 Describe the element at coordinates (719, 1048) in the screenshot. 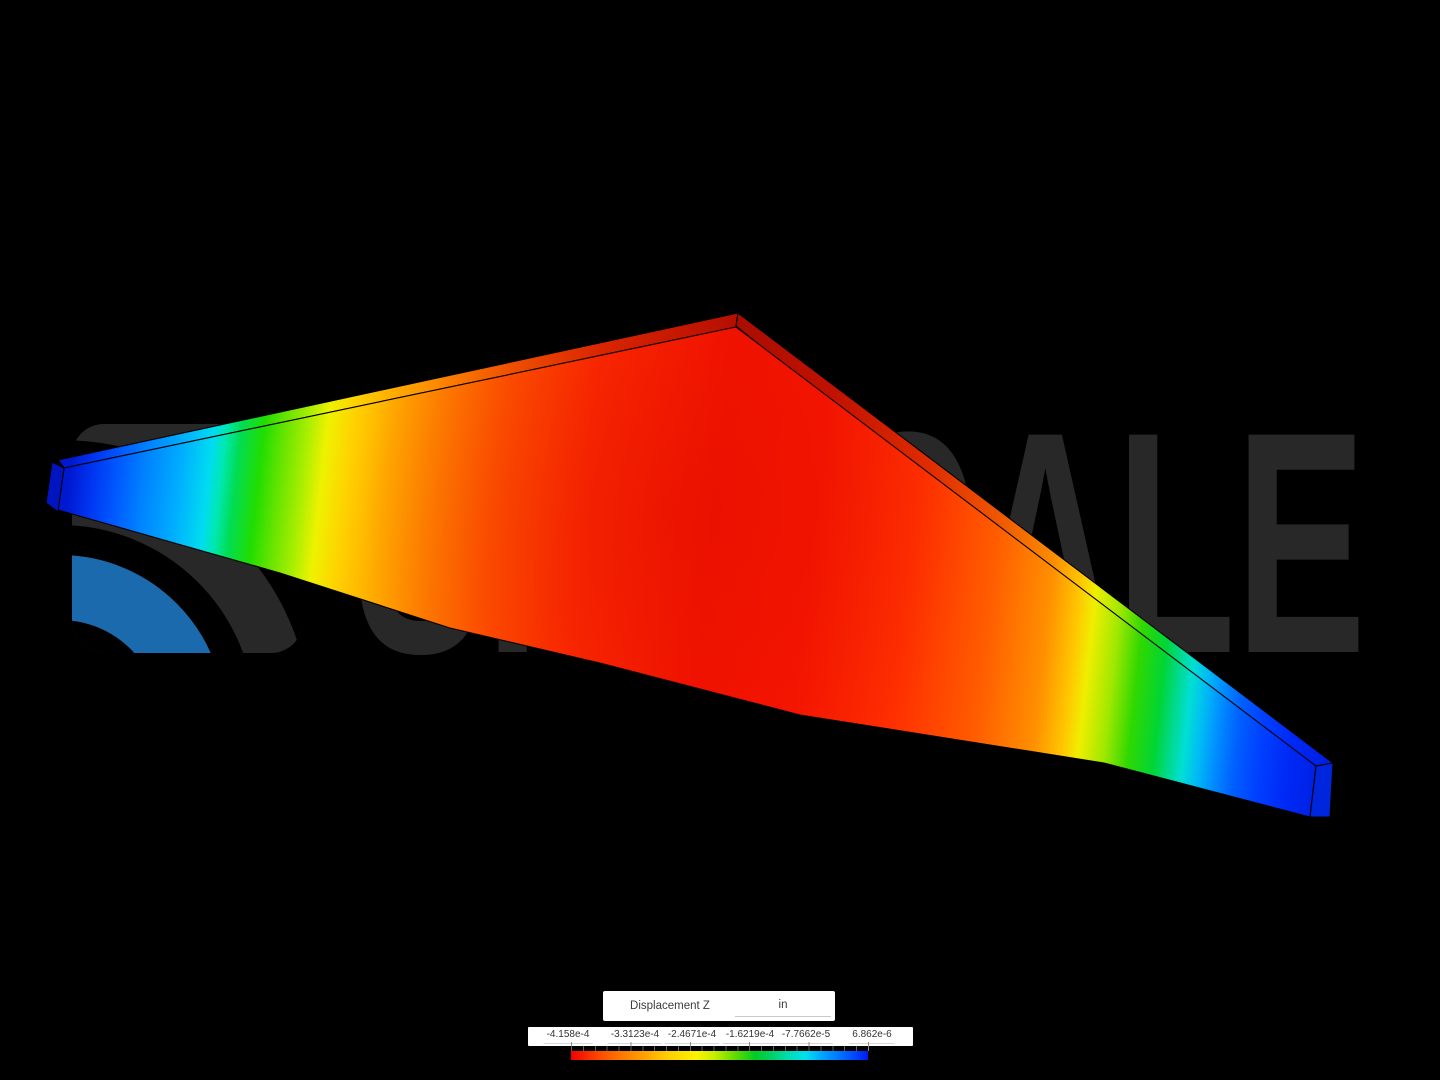

I see `colorbar-minor-ticks` at that location.